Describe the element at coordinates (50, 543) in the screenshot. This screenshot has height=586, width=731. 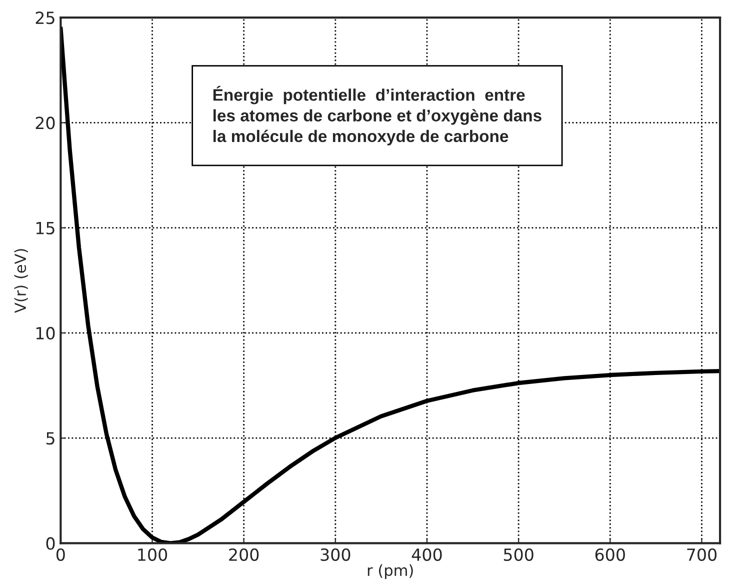
I see `y-tick-label: 0` at that location.